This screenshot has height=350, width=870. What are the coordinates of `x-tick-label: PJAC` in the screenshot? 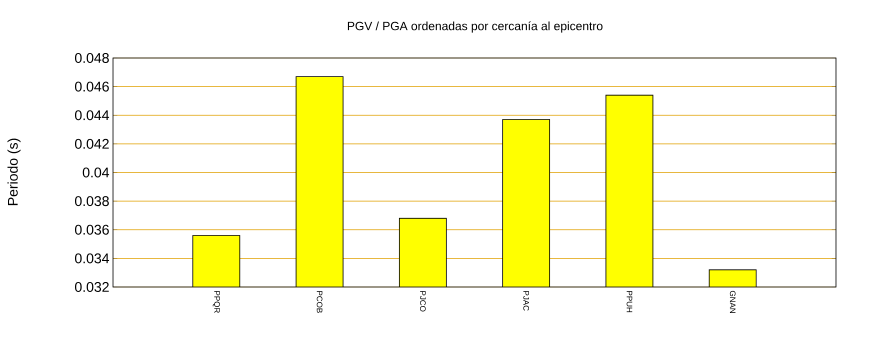 It's located at (526, 301).